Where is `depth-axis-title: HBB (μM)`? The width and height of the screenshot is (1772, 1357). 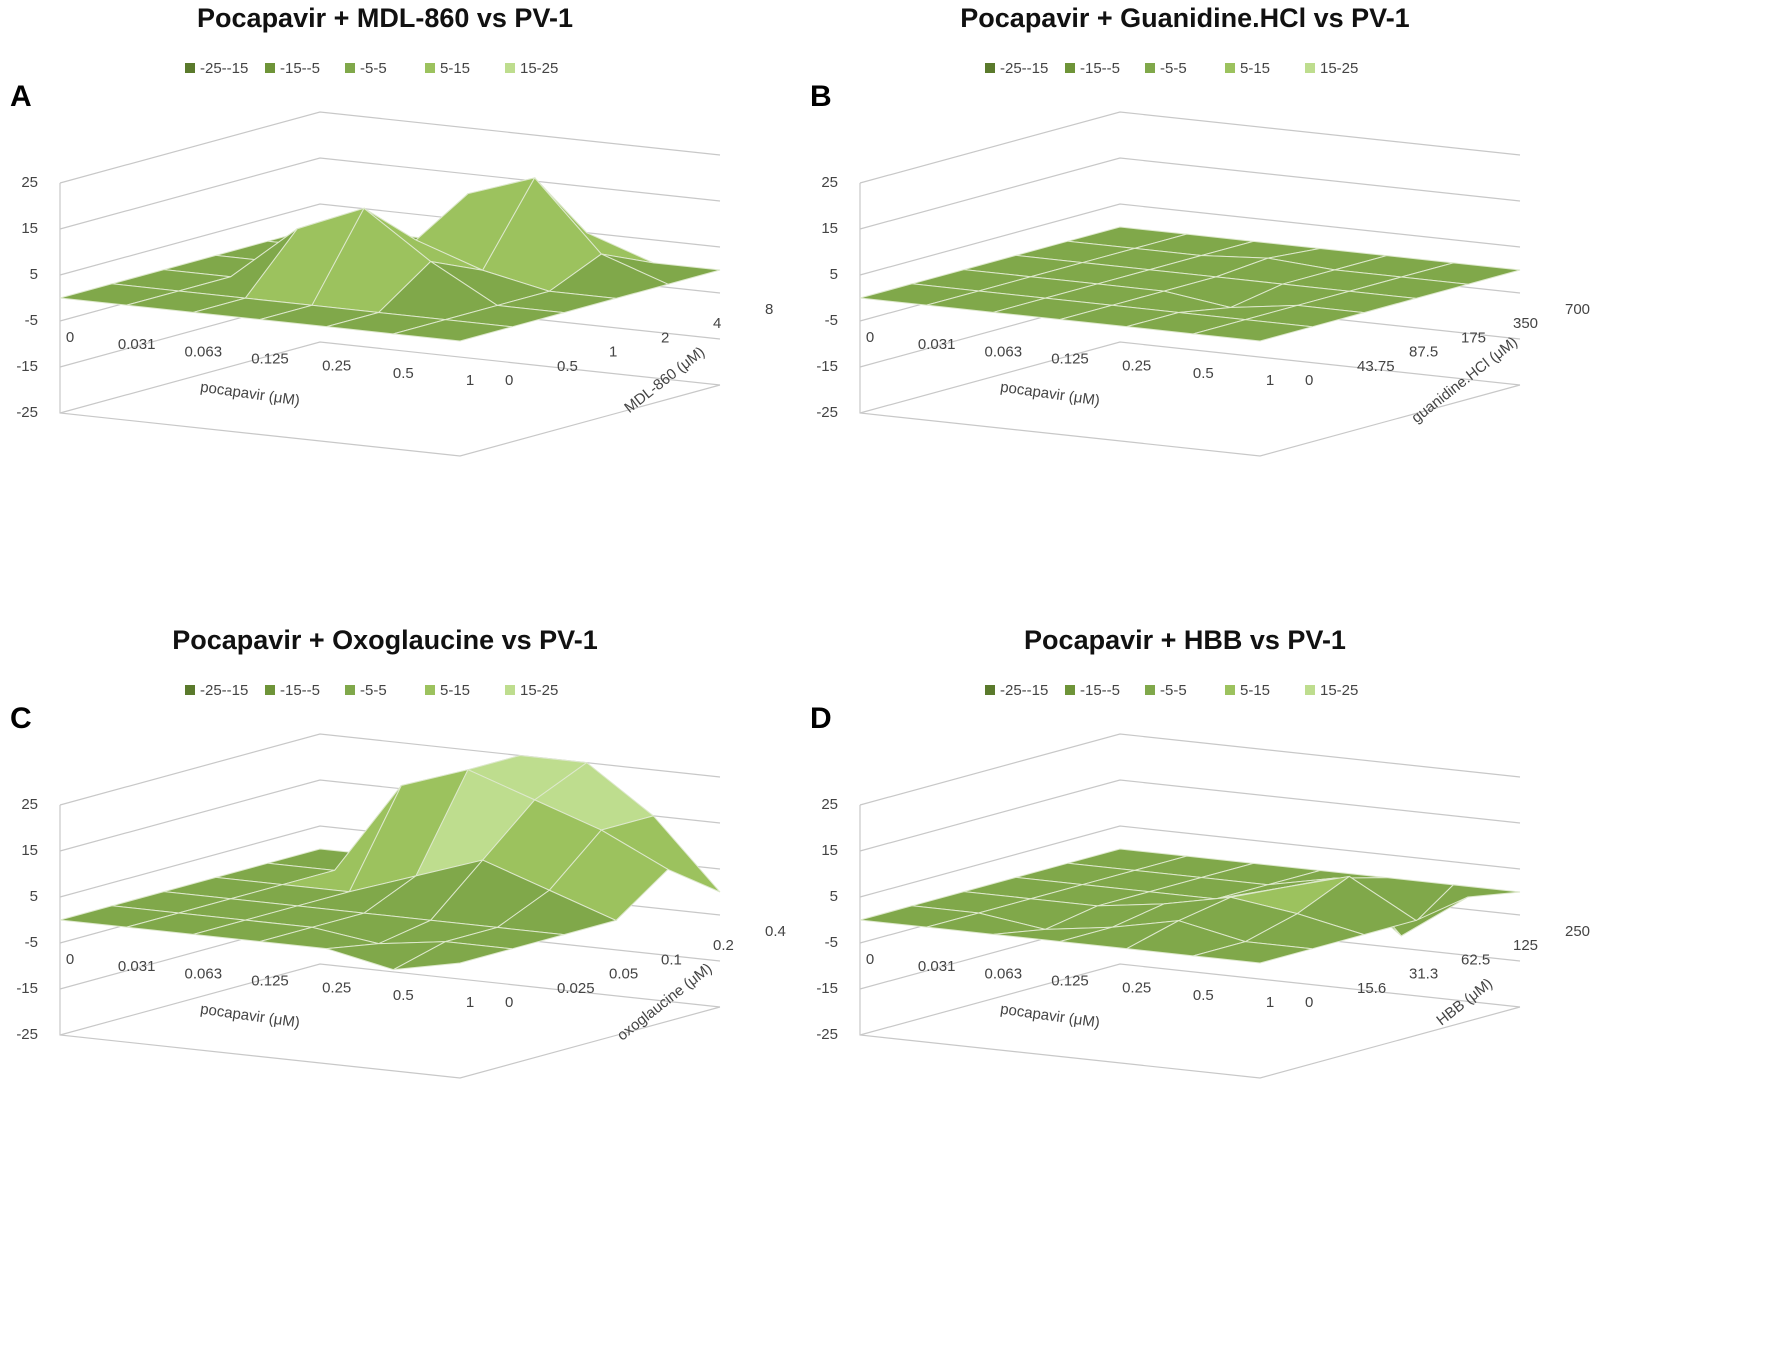
depth-axis-title: HBB (μM) is located at coordinates (1464, 1002).